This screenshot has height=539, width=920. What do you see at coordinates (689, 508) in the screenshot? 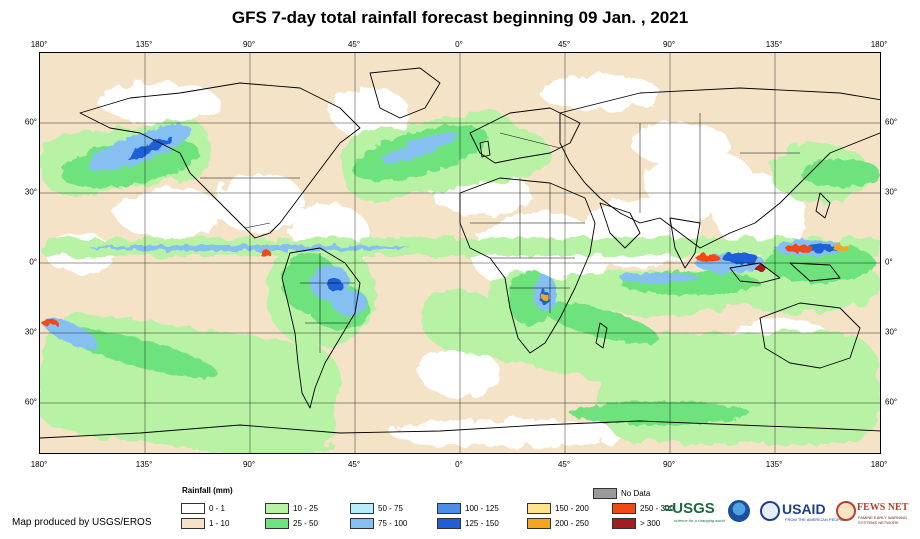
I see `usgs-logo: ≈USGS` at bounding box center [689, 508].